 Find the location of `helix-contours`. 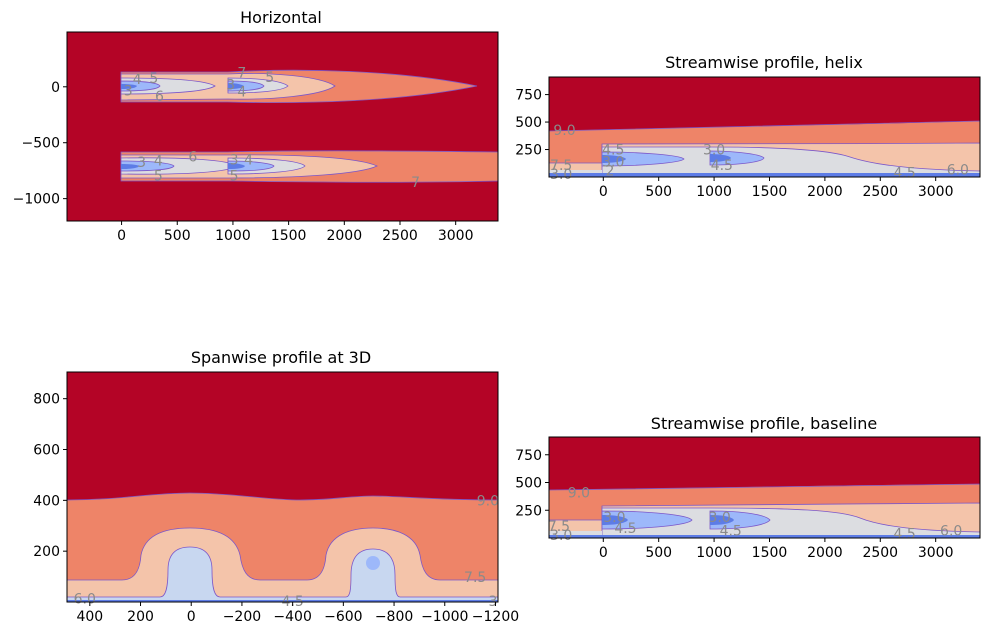

helix-contours is located at coordinates (764, 127).